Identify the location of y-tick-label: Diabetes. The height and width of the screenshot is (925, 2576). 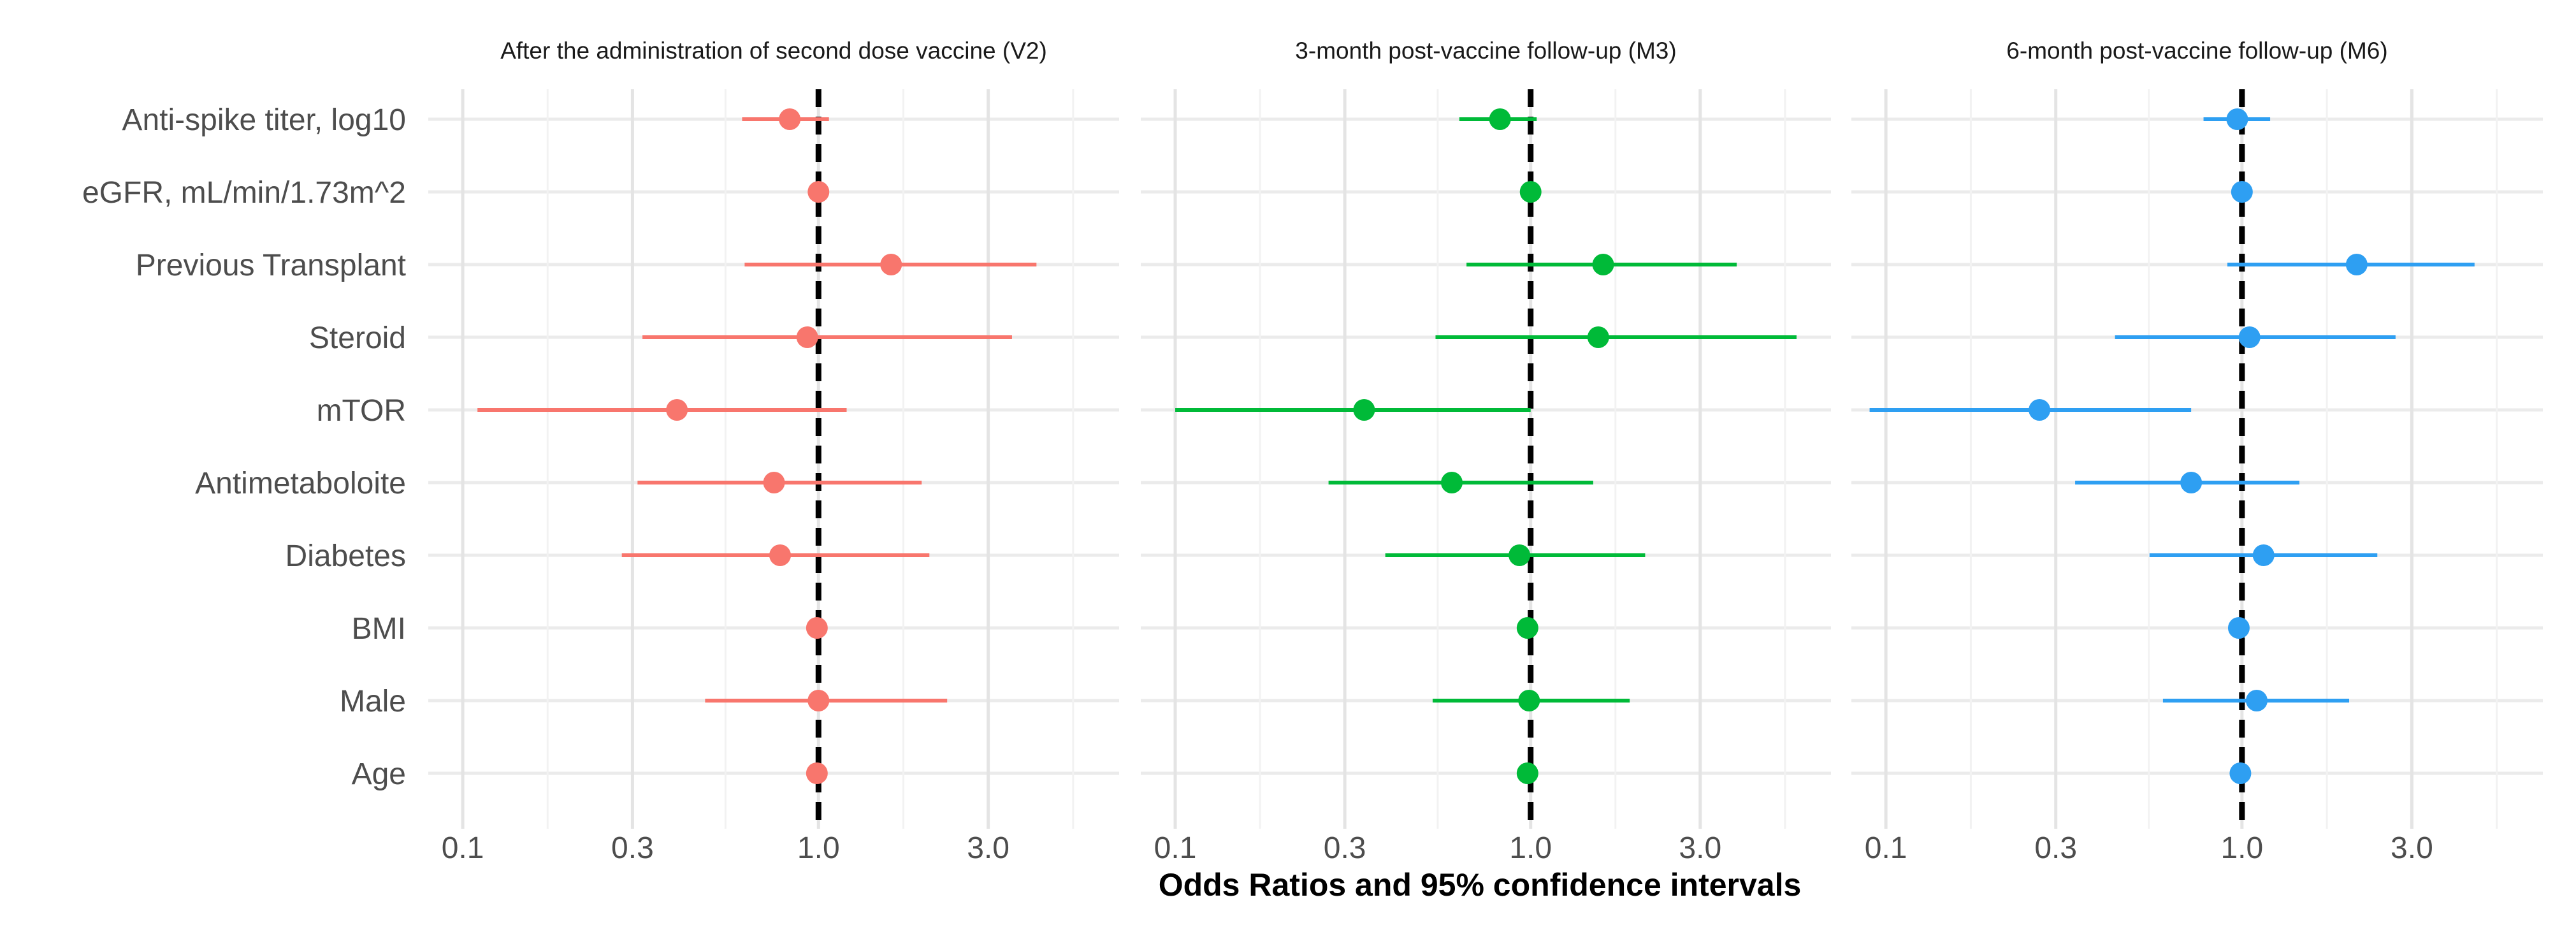
(346, 556).